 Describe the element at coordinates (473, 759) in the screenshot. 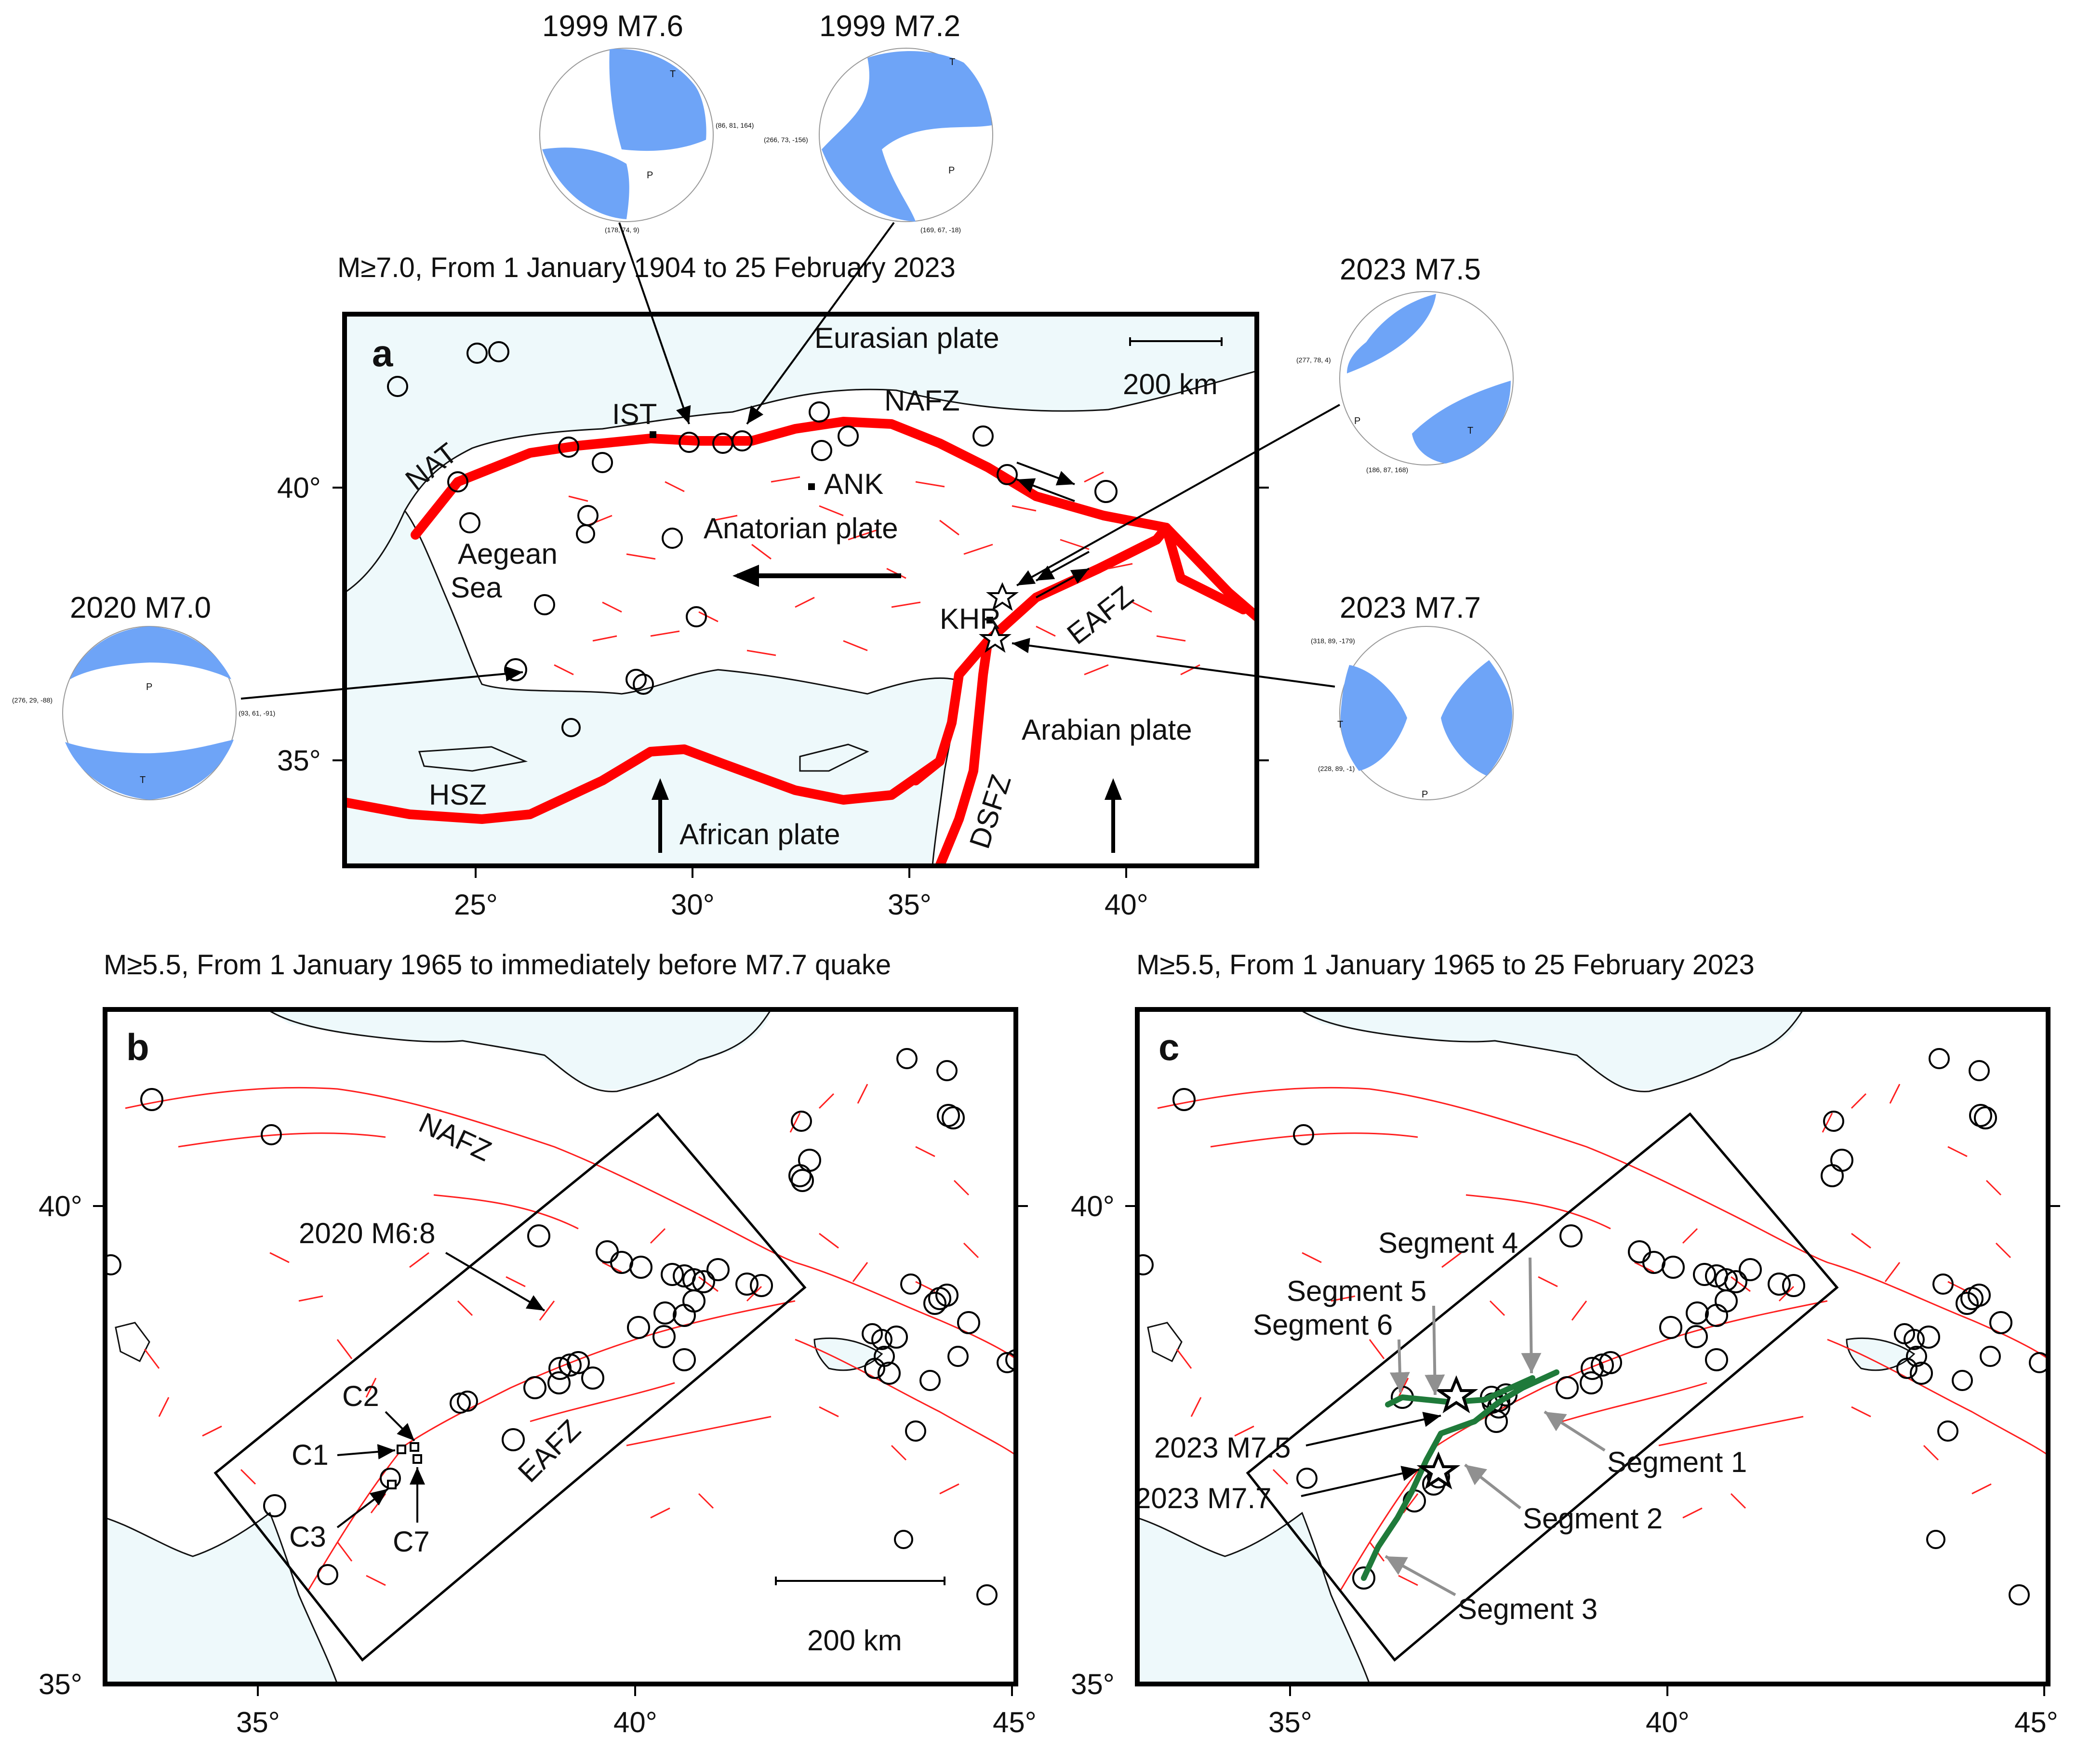

I see `crete-island` at that location.